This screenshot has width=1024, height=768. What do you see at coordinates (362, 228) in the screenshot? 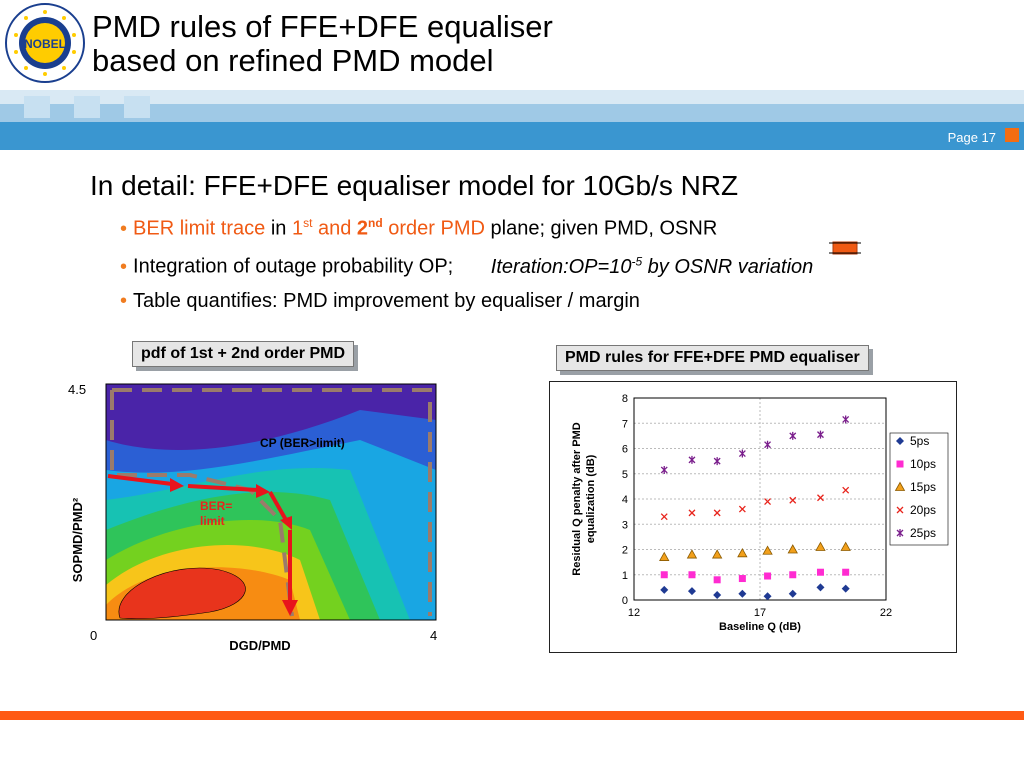
I see `bullet-text: 2` at bounding box center [362, 228].